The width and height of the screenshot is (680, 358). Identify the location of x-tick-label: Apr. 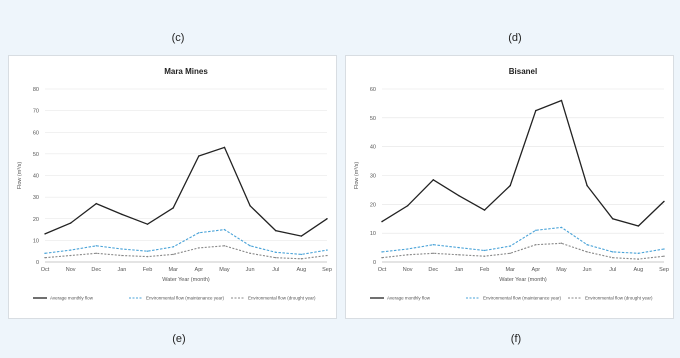
(199, 270).